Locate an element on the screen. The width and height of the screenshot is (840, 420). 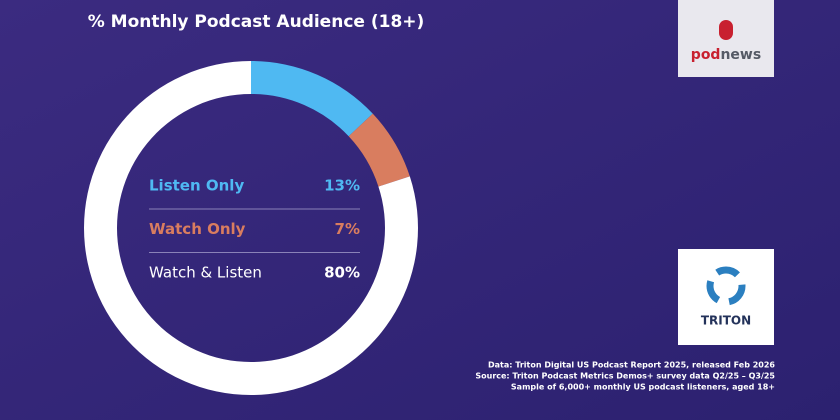
triton-logo: TRITON is located at coordinates (726, 321).